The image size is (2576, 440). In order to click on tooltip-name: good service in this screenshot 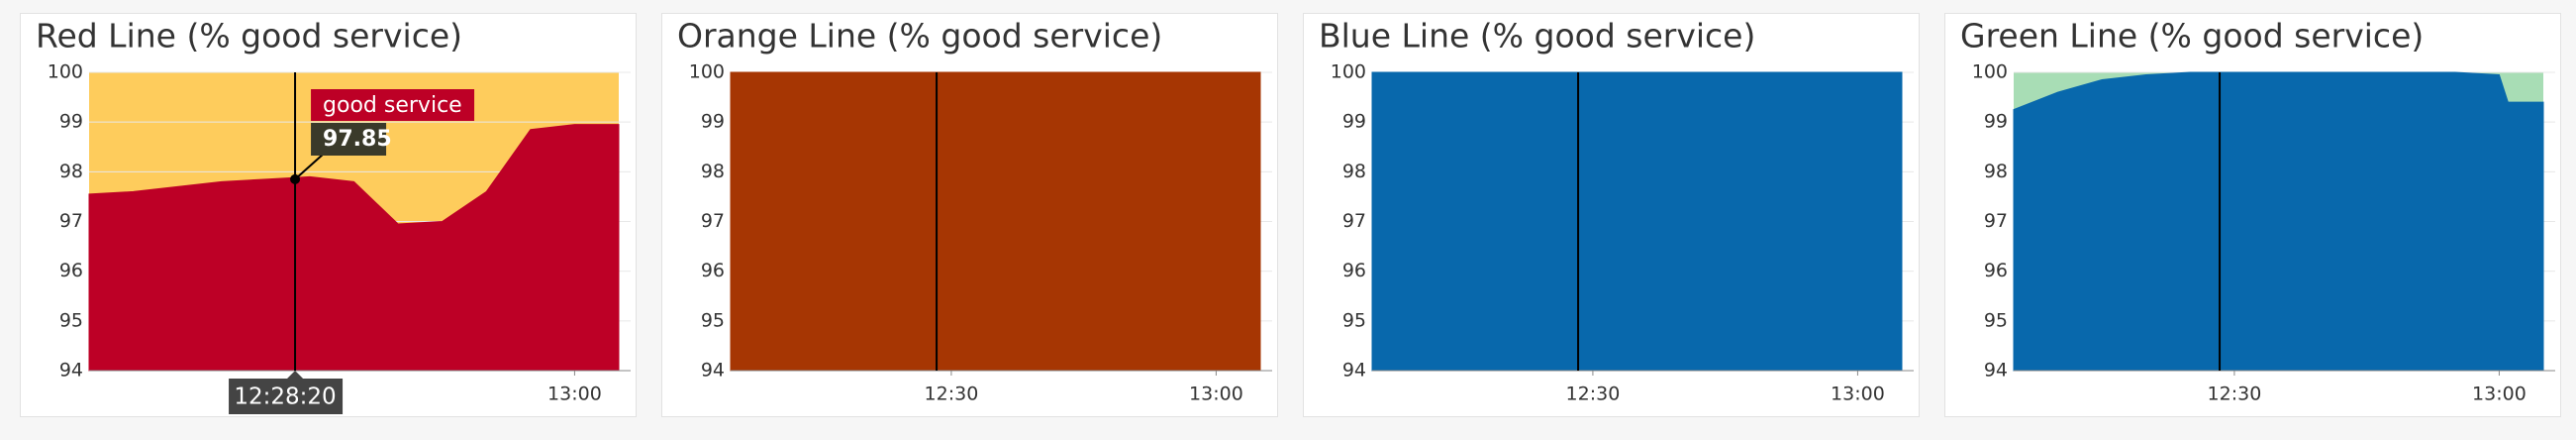, I will do `click(393, 105)`.